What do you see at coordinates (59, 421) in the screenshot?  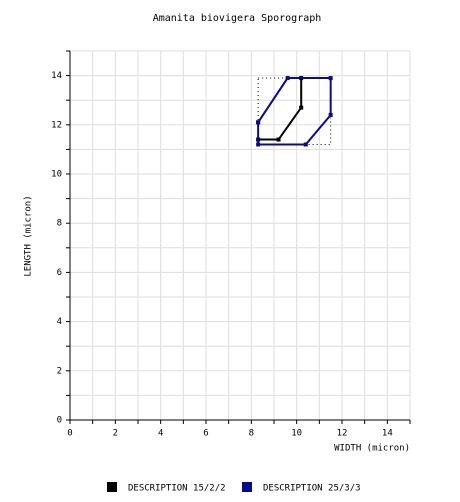 I see `y-tick-label: 0` at bounding box center [59, 421].